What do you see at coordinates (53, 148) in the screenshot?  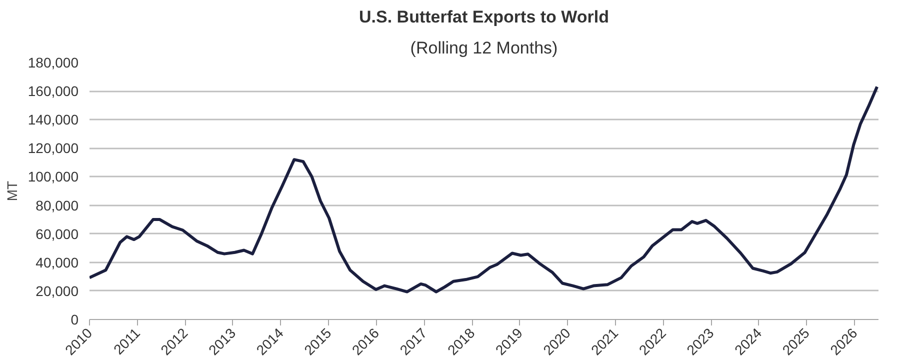 I see `y-tick-label: 120,000` at bounding box center [53, 148].